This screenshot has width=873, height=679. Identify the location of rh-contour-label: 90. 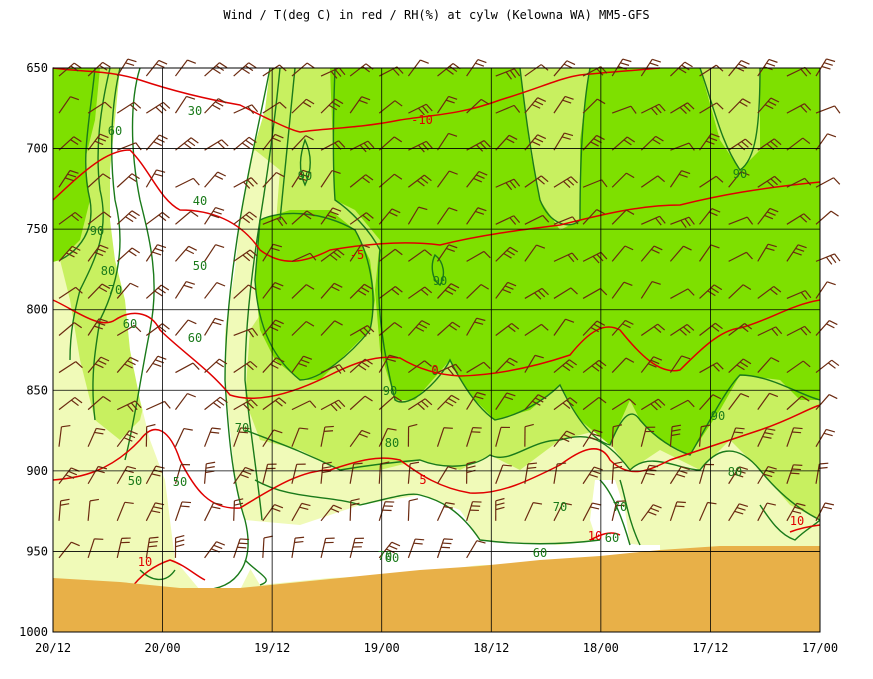
(390, 391).